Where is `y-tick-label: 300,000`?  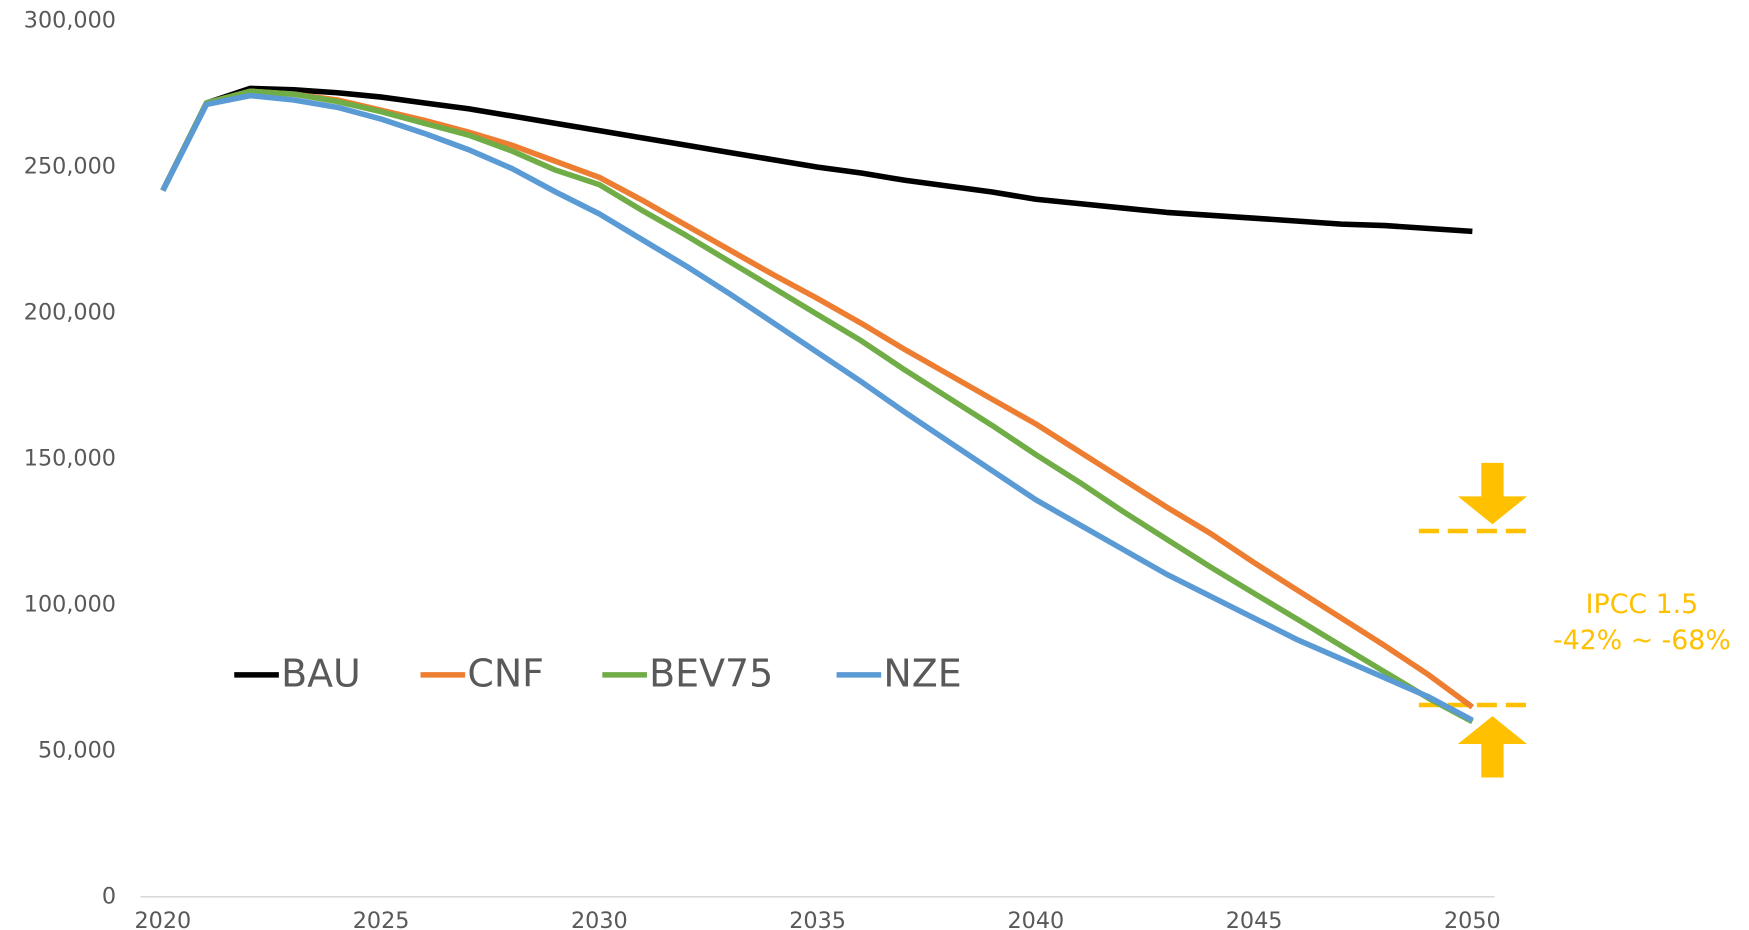 y-tick-label: 300,000 is located at coordinates (70, 21).